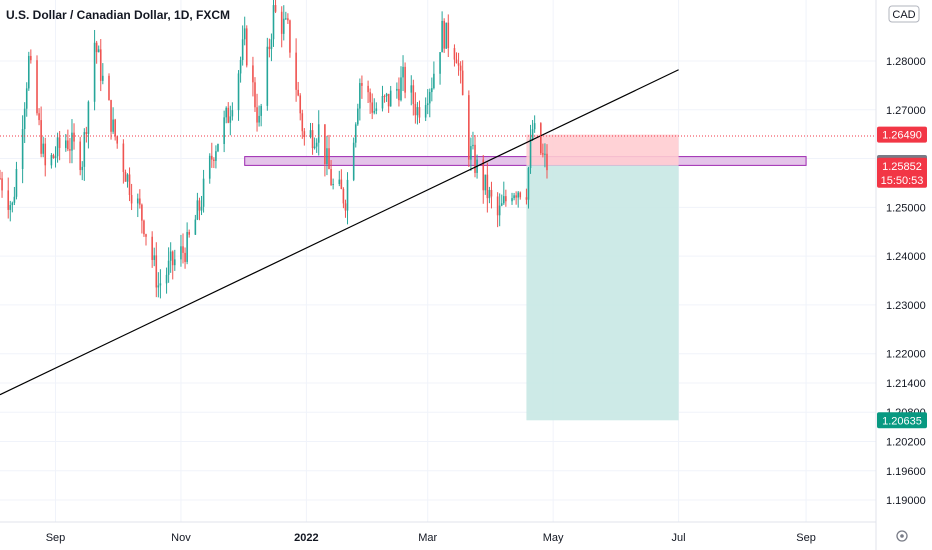  I want to click on x-tick-label: Mar, so click(427, 538).